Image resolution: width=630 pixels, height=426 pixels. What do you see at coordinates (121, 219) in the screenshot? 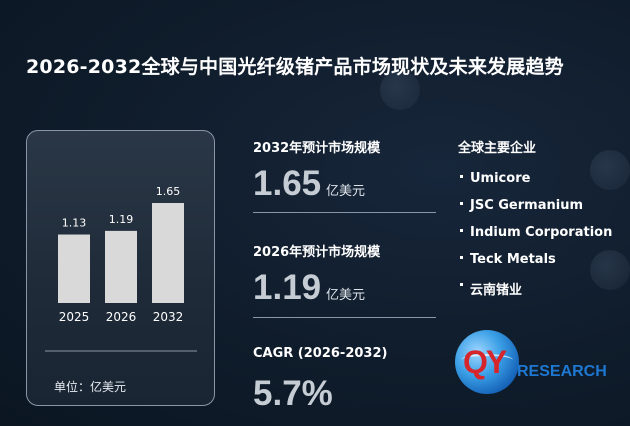
I see `data-label-2026: 1.19` at bounding box center [121, 219].